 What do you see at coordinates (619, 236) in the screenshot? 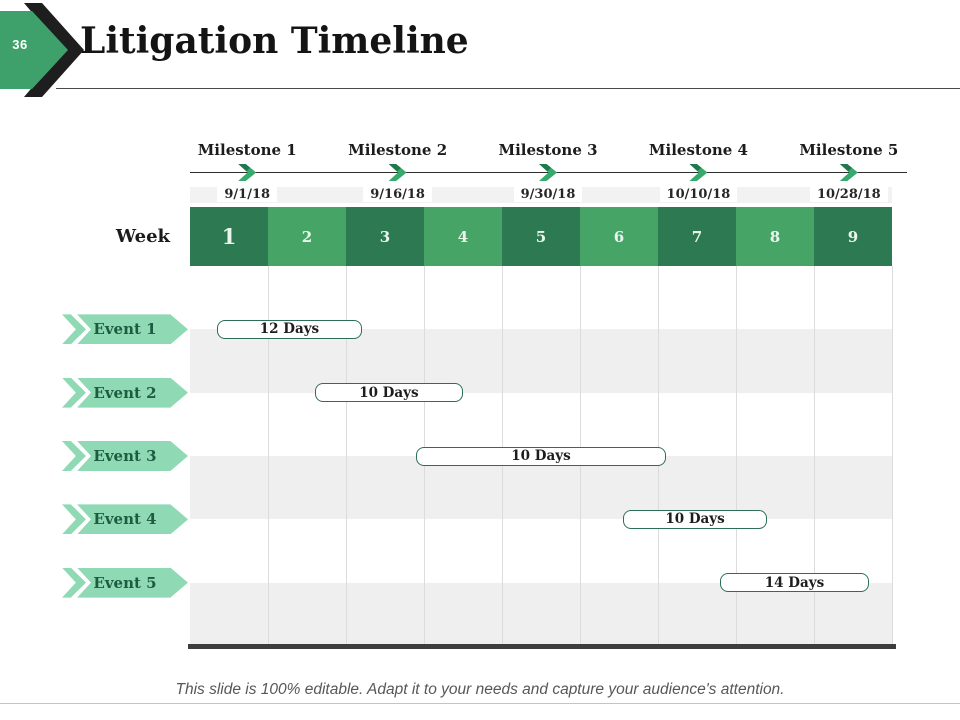
I see `week-cell: 6` at bounding box center [619, 236].